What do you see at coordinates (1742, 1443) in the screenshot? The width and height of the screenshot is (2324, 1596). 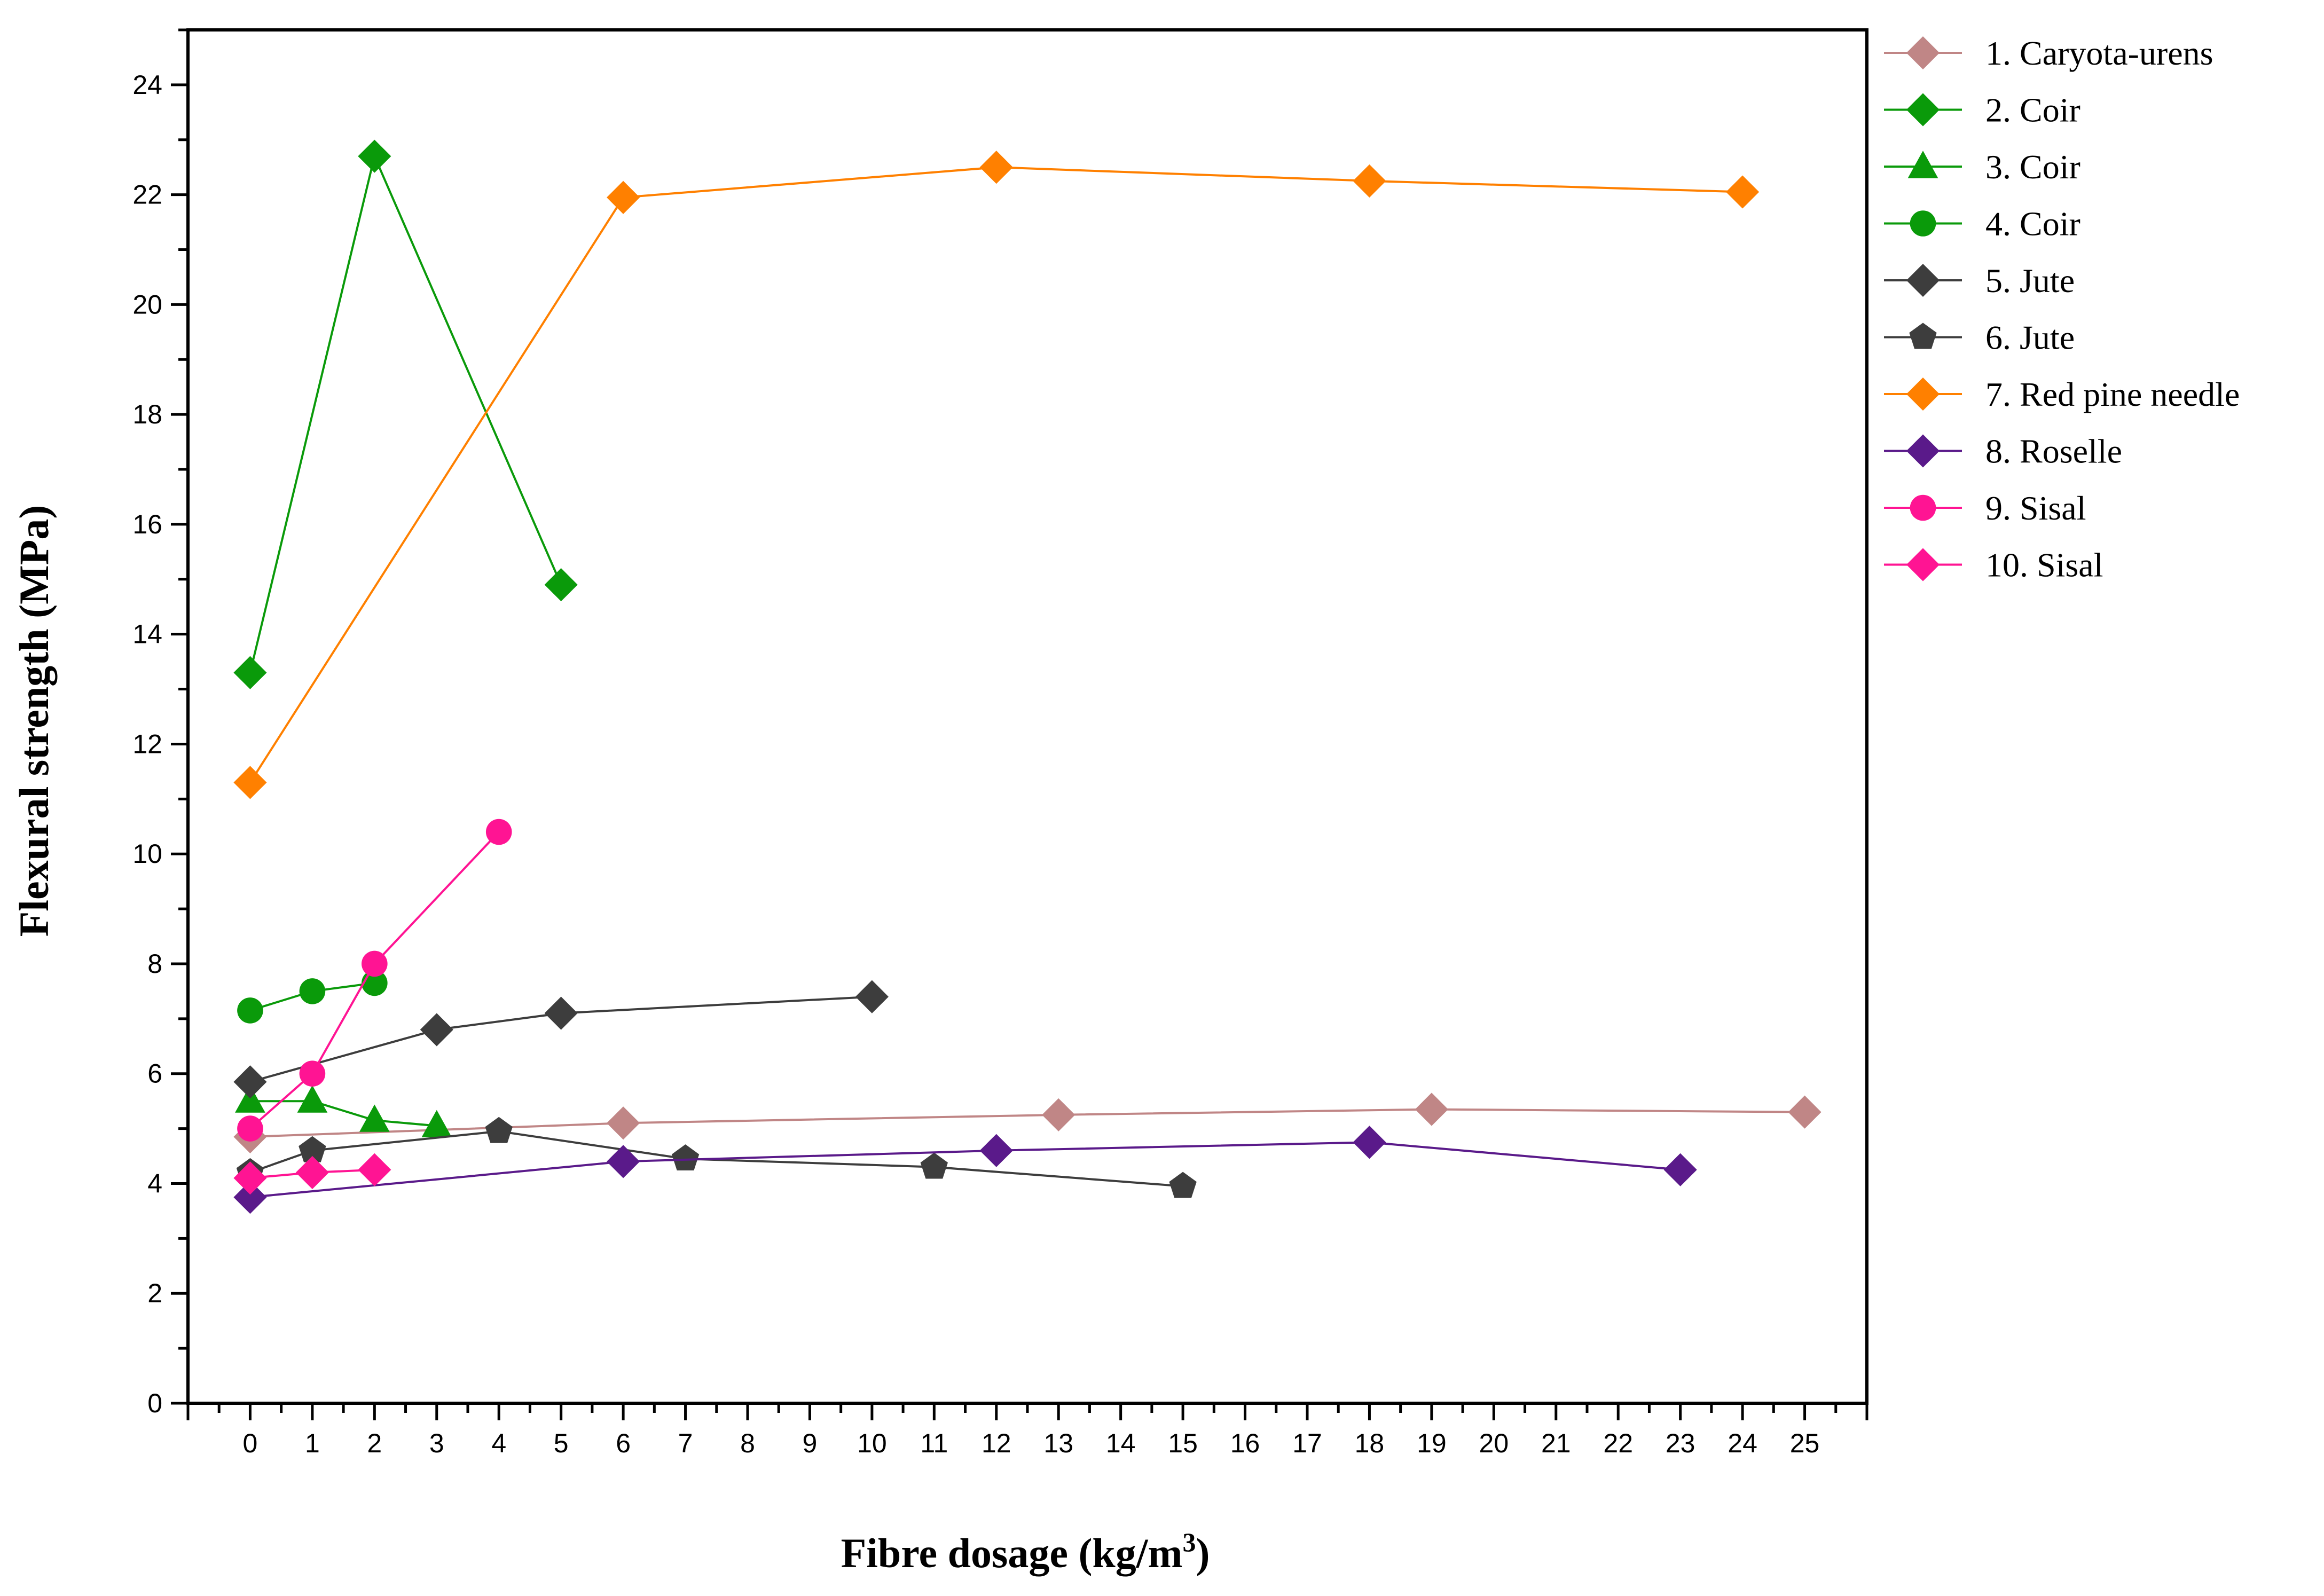 I see `x-tick-label: 24` at bounding box center [1742, 1443].